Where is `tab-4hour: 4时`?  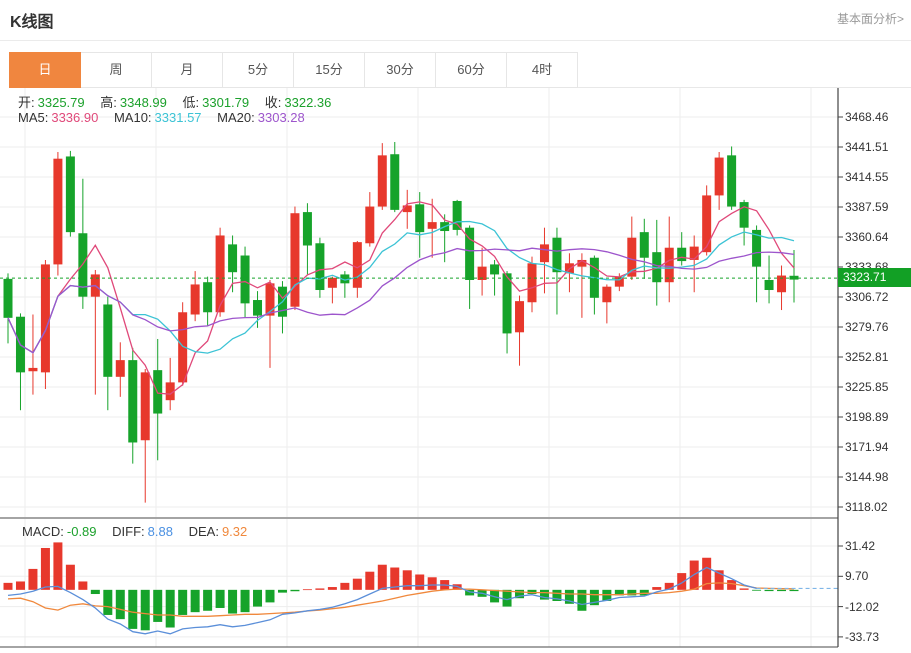 tab-4hour: 4时 is located at coordinates (542, 70).